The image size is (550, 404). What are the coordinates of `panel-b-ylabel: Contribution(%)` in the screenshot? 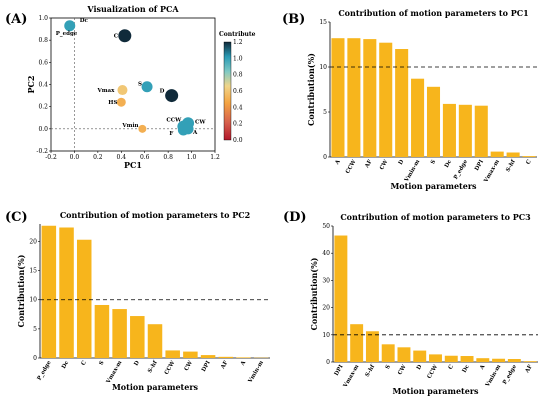 It's located at (311, 89).